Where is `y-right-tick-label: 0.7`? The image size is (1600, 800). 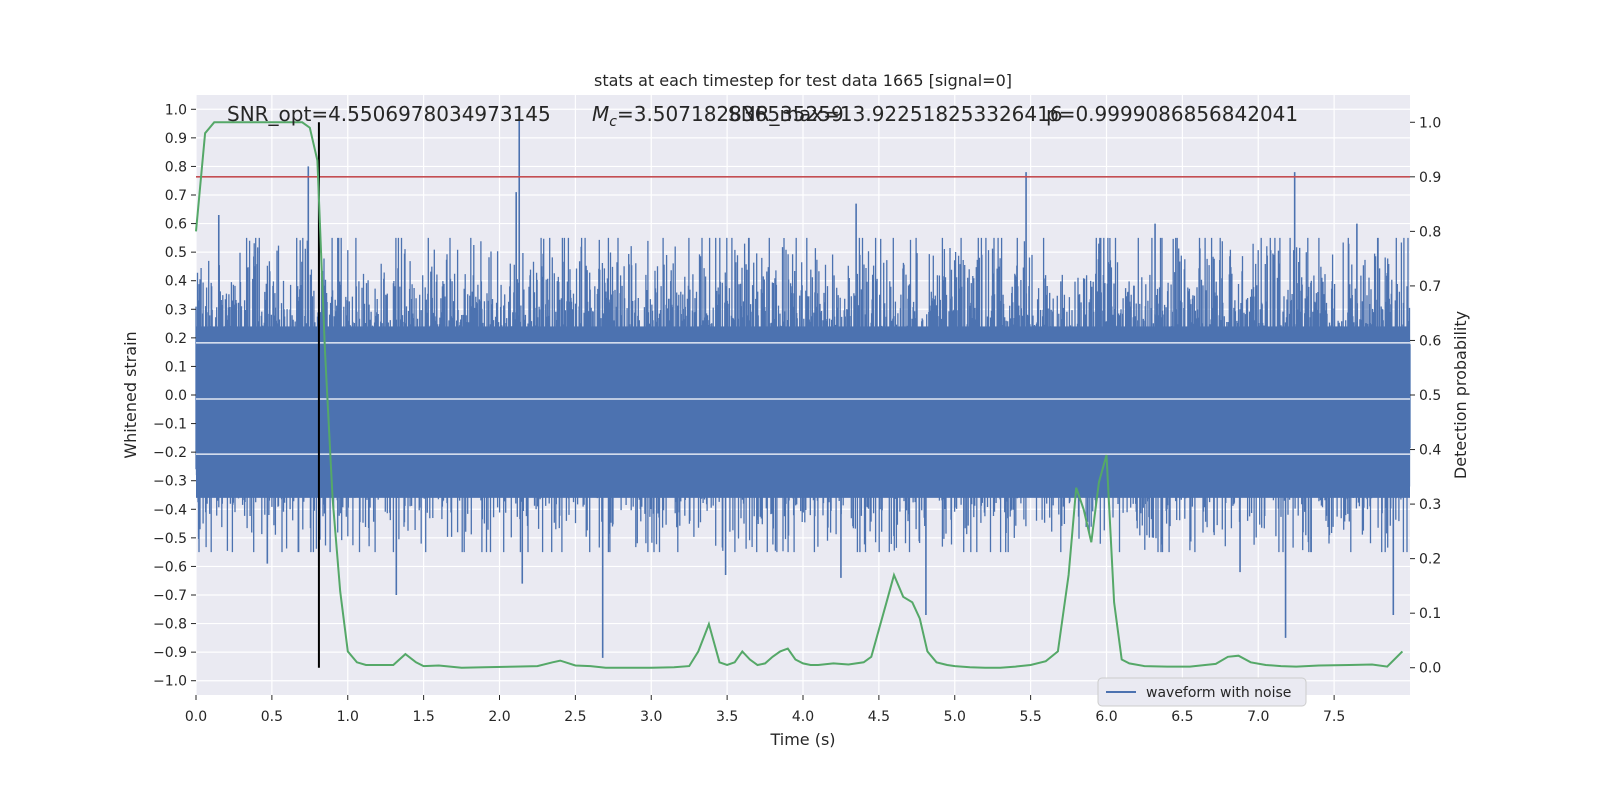
y-right-tick-label: 0.7 is located at coordinates (1430, 287).